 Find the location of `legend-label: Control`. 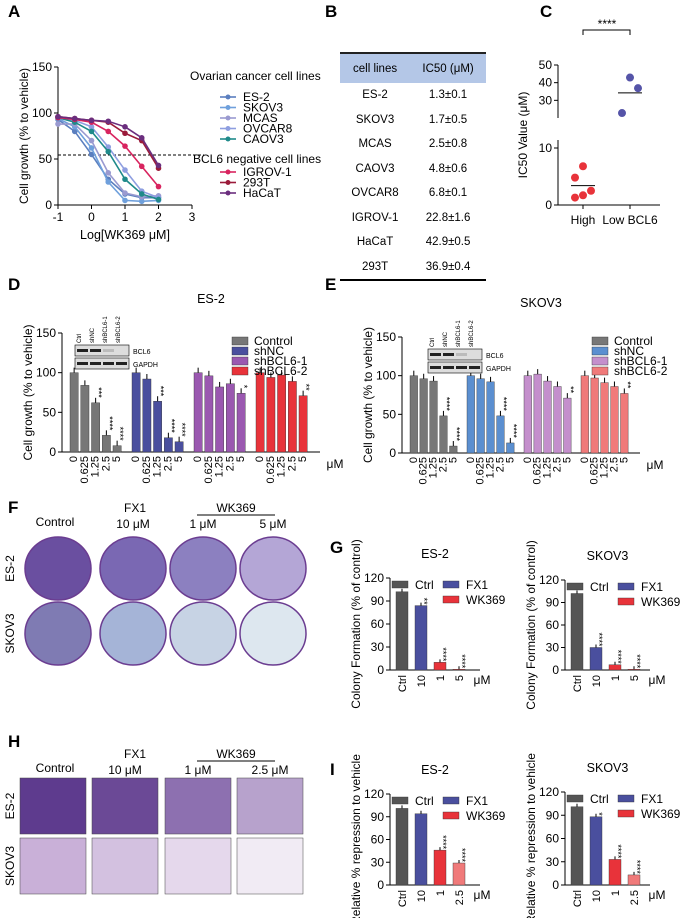

legend-label: Control is located at coordinates (633, 341).